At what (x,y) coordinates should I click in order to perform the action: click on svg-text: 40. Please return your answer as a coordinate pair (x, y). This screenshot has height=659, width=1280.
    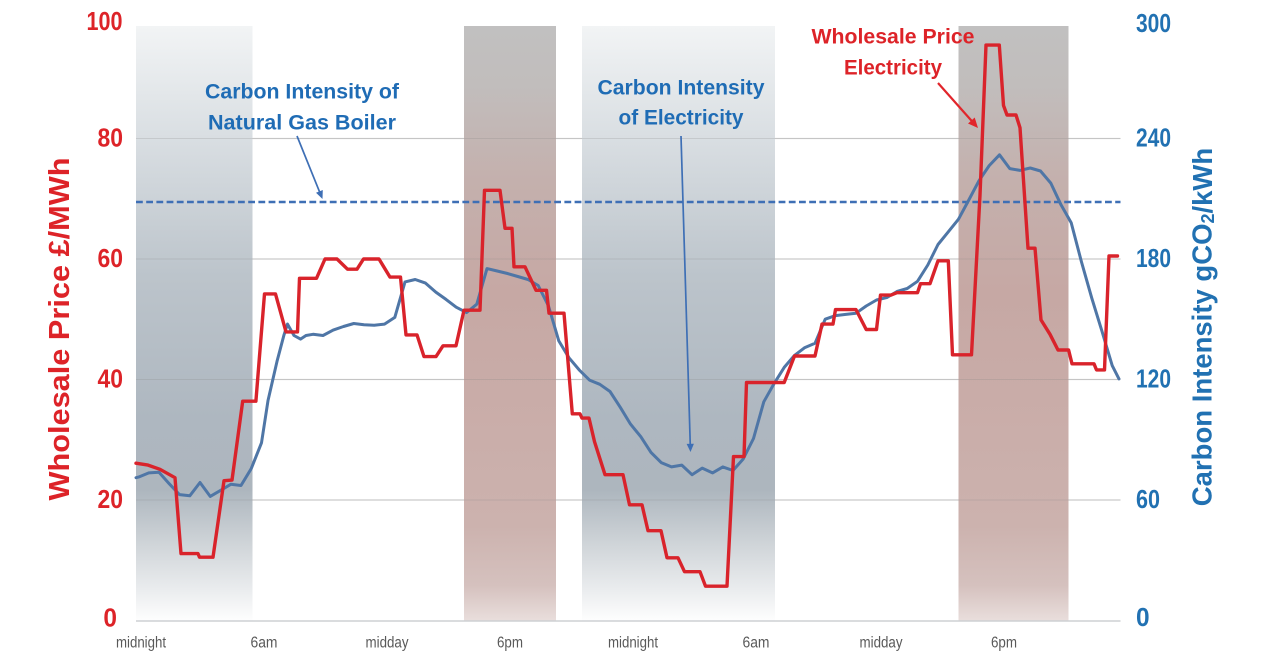
    Looking at the image, I should click on (111, 380).